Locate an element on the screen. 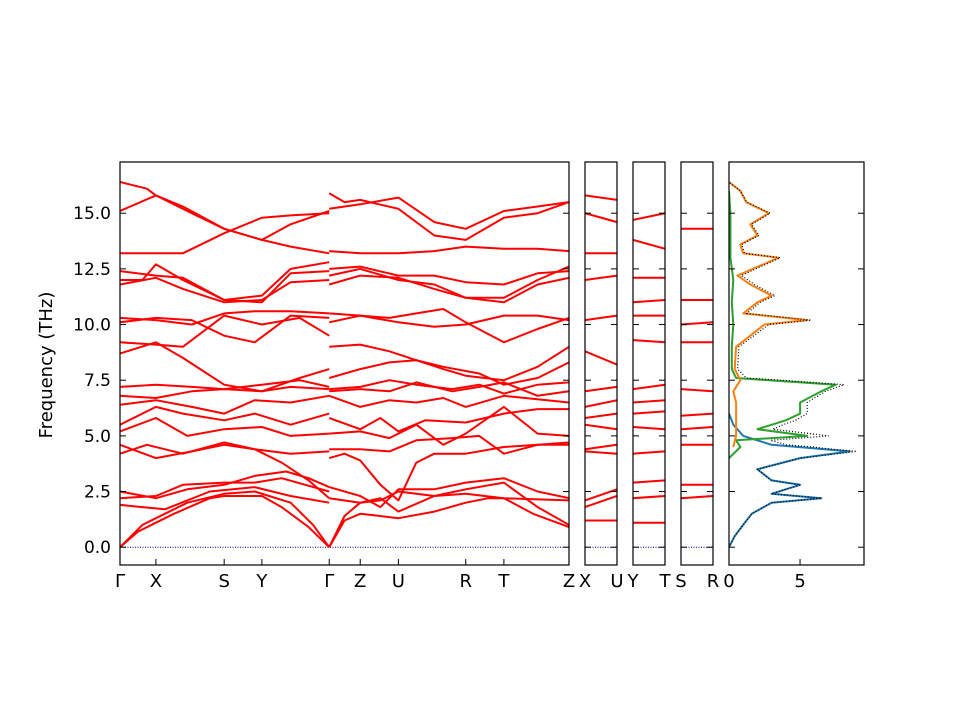  x-tick-label: 5 is located at coordinates (799, 581).